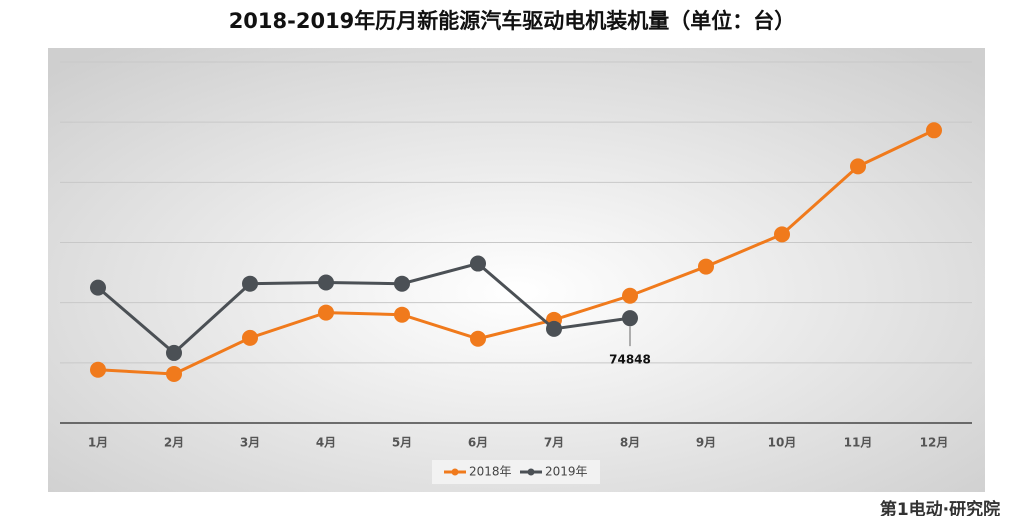  Describe the element at coordinates (630, 360) in the screenshot. I see `data-label: 74848` at that location.